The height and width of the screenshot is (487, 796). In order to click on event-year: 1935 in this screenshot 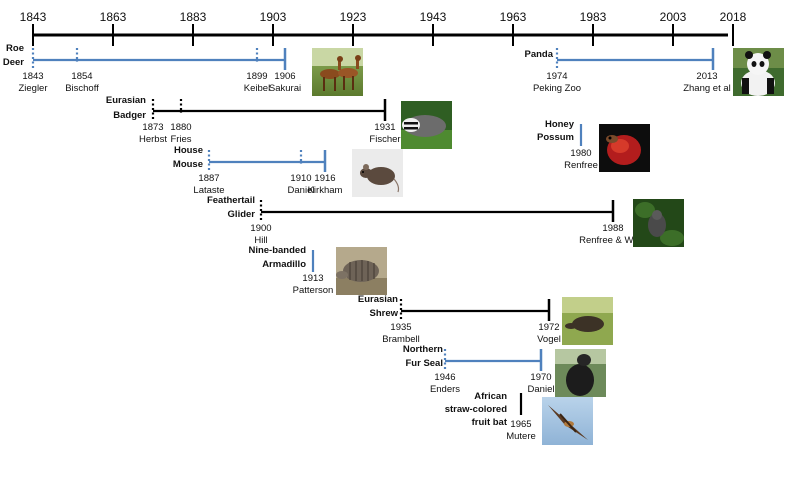, I will do `click(400, 327)`.